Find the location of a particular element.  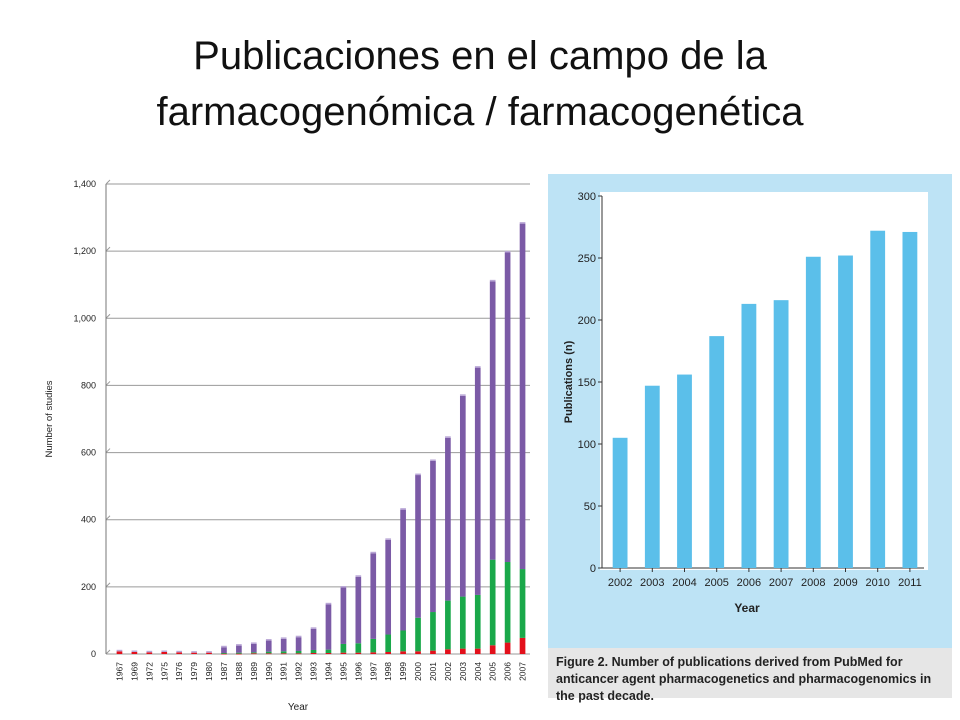

slide-title-line-1: Publicaciones en el campo de la is located at coordinates (480, 56).